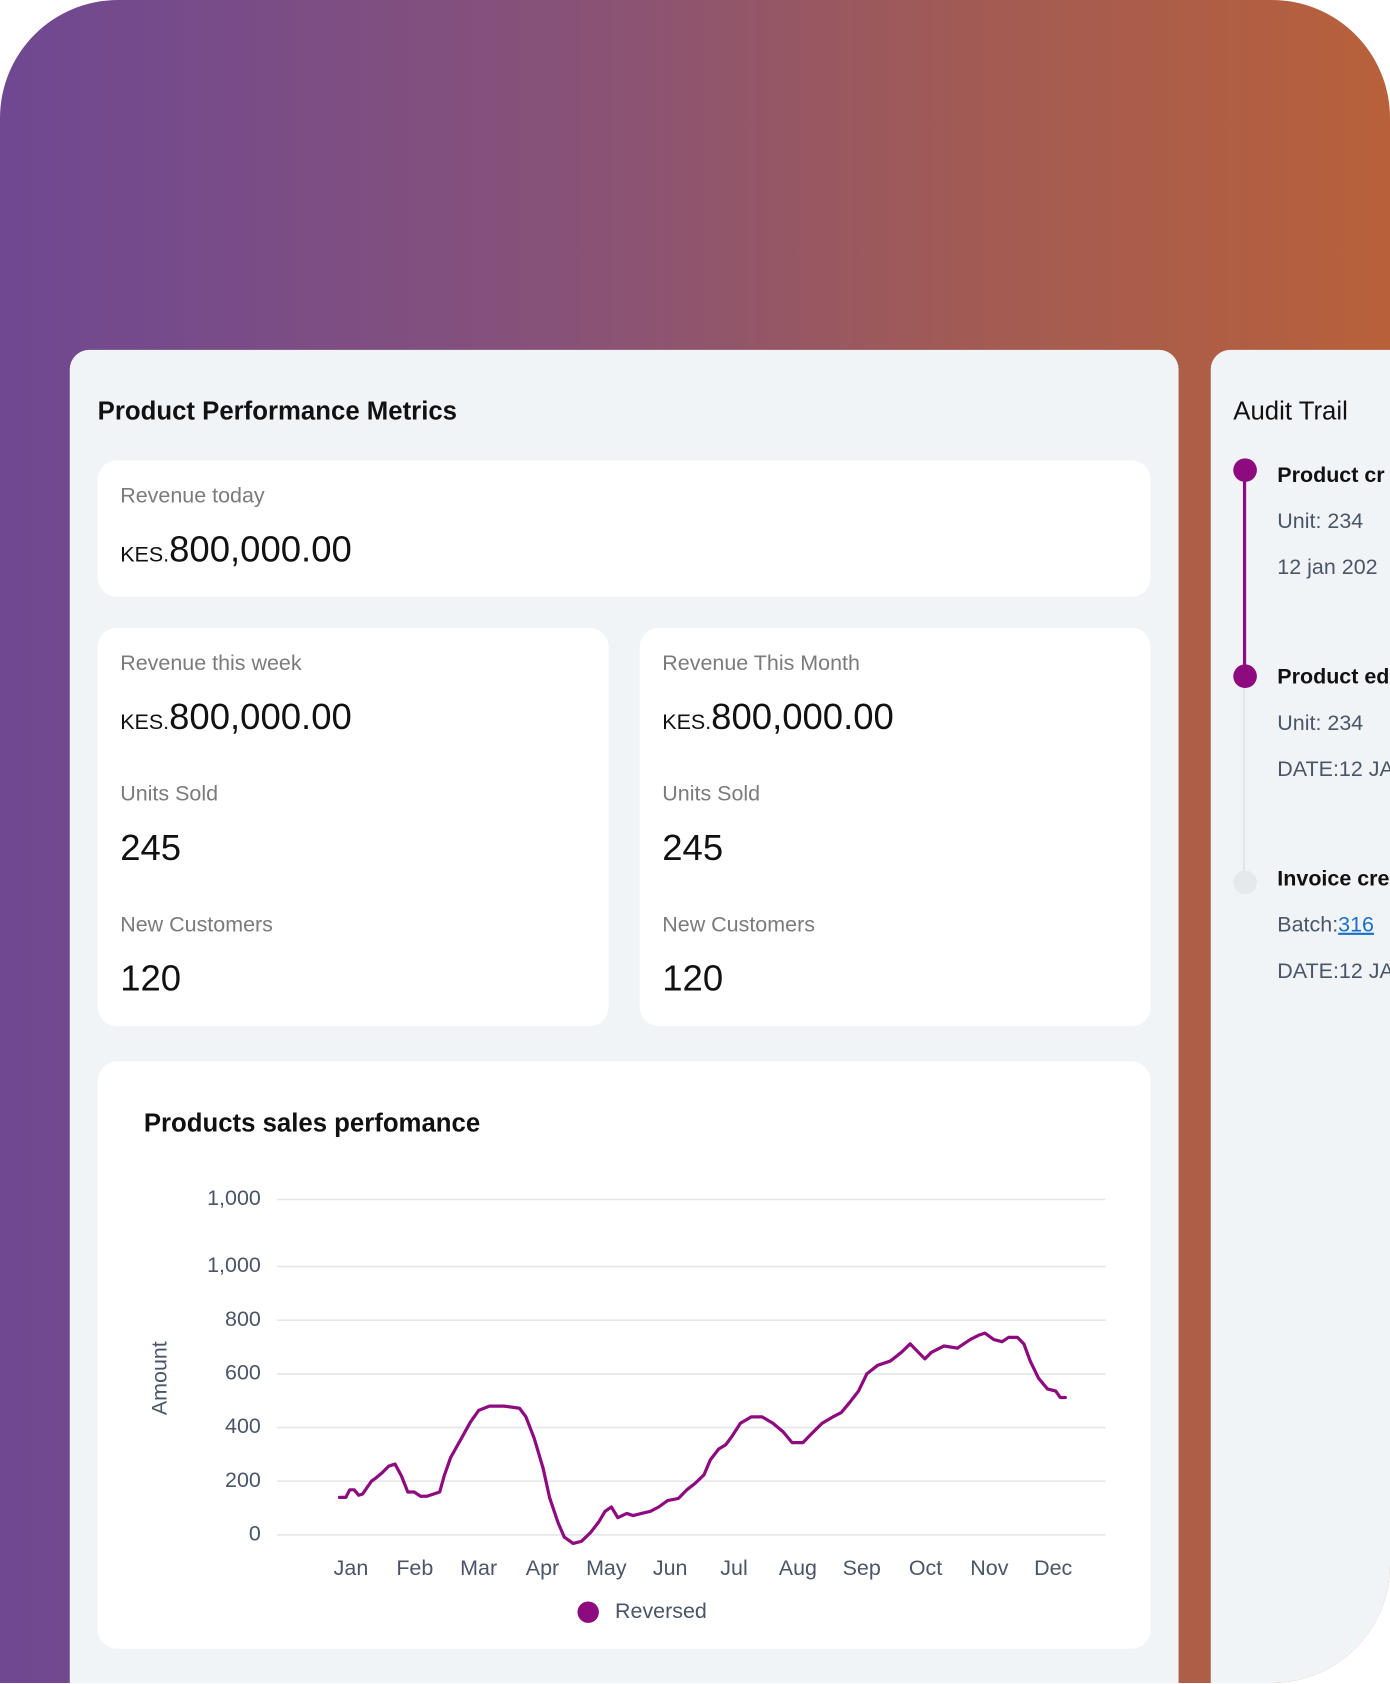  What do you see at coordinates (414, 1568) in the screenshot?
I see `x-tick-label: Feb` at bounding box center [414, 1568].